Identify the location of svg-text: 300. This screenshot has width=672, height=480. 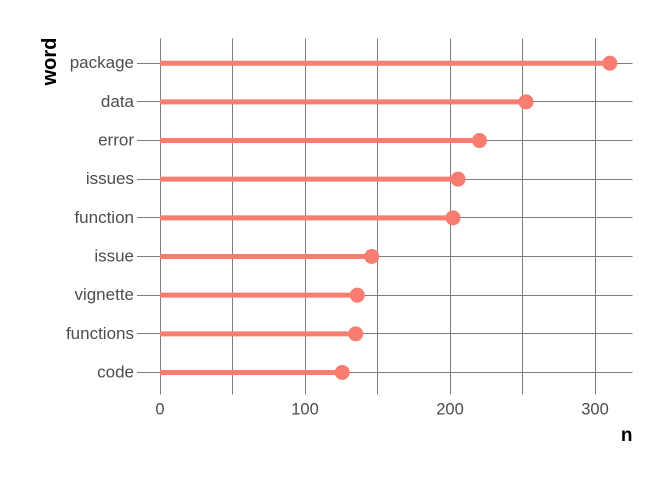
(595, 409).